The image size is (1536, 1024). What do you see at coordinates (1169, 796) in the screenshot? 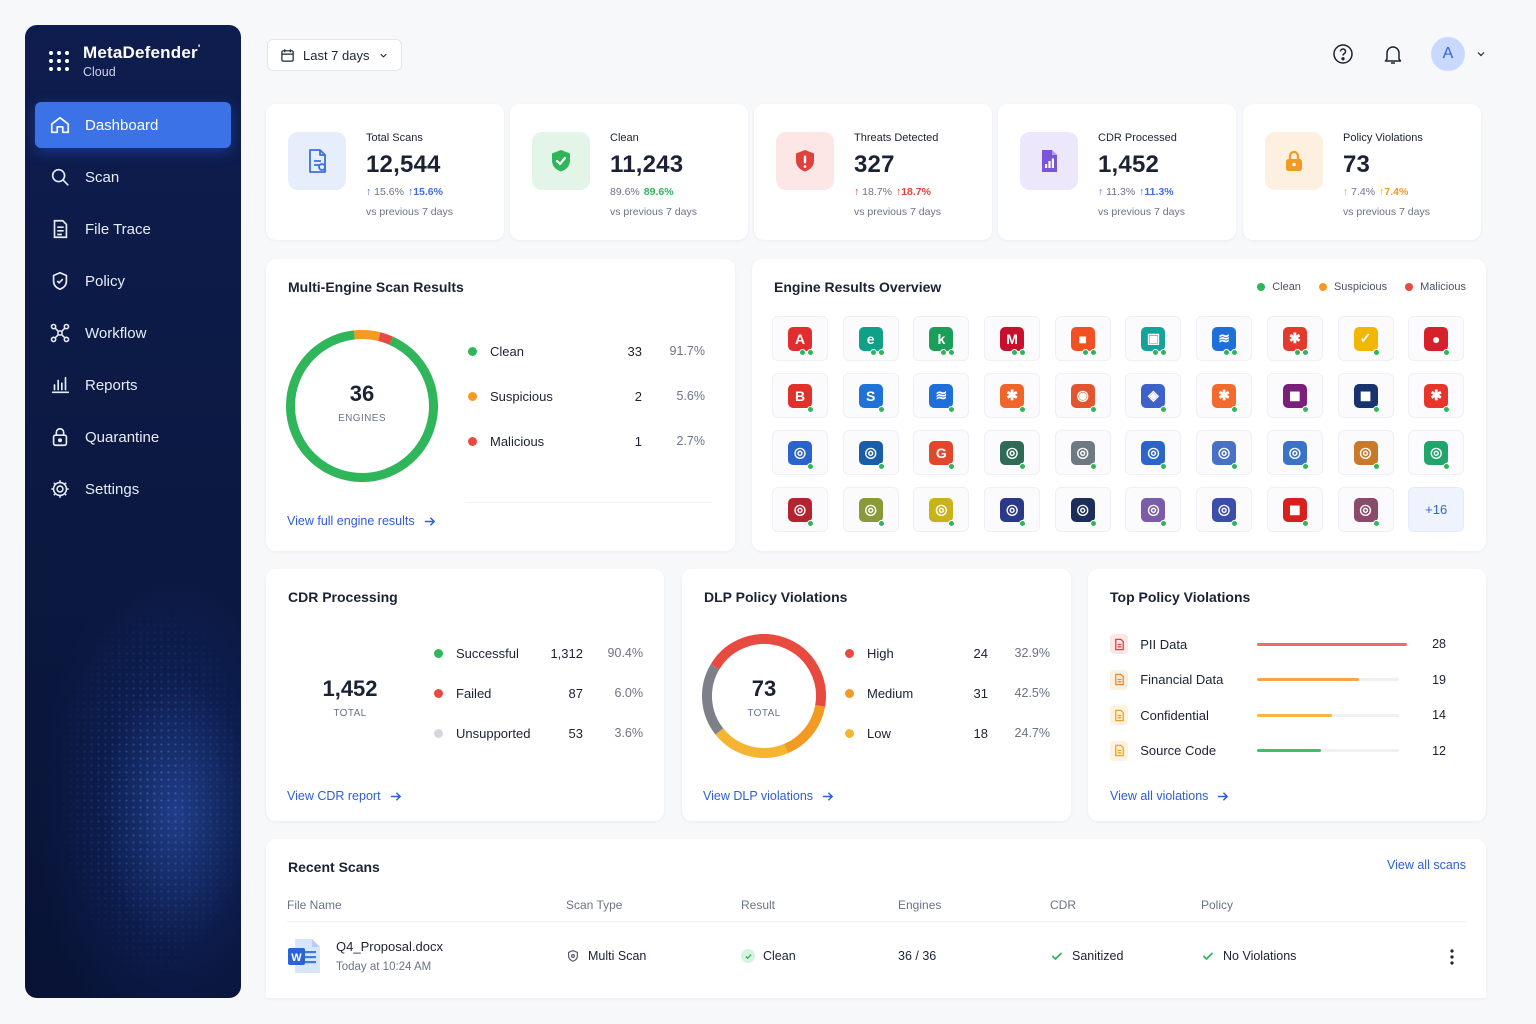
I see `view-all-violations-link: View all violations` at bounding box center [1169, 796].